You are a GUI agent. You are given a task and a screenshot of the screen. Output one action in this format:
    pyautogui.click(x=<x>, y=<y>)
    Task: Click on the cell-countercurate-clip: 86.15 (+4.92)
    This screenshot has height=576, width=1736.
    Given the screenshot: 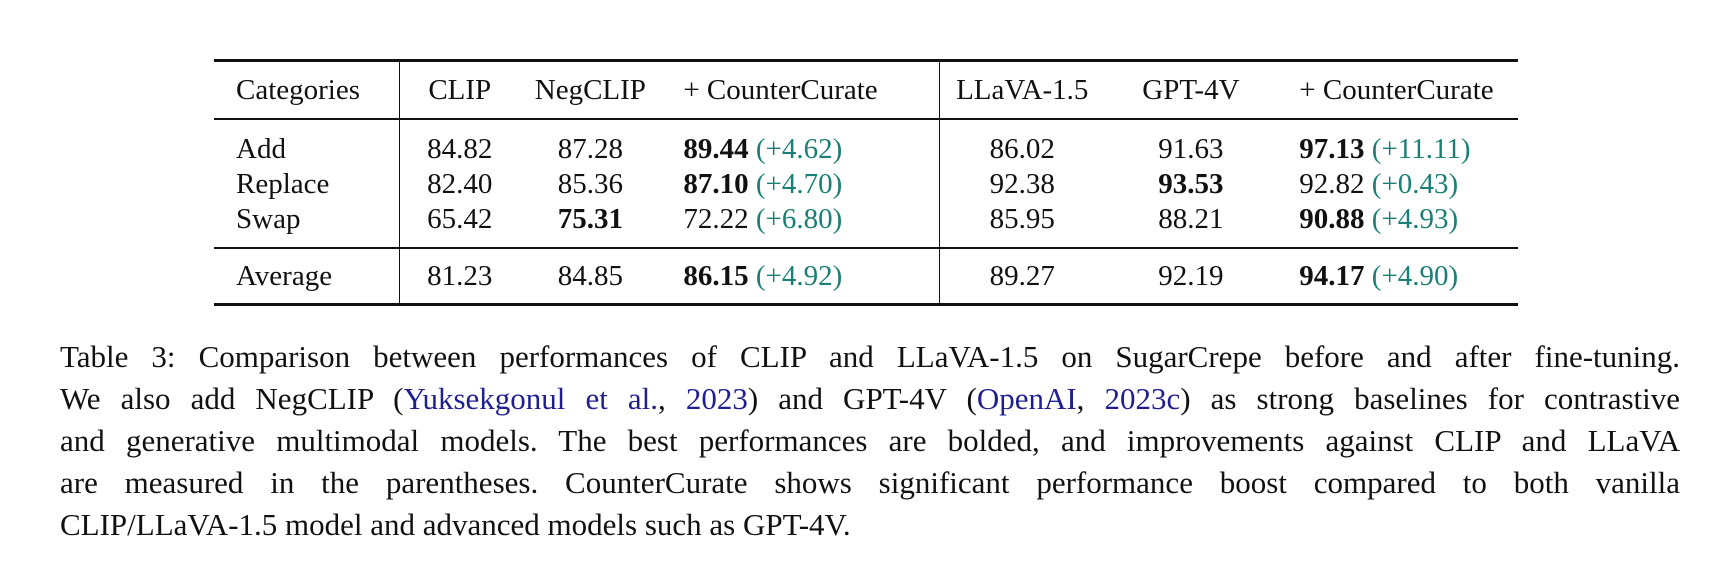 What is the action you would take?
    pyautogui.click(x=800, y=276)
    